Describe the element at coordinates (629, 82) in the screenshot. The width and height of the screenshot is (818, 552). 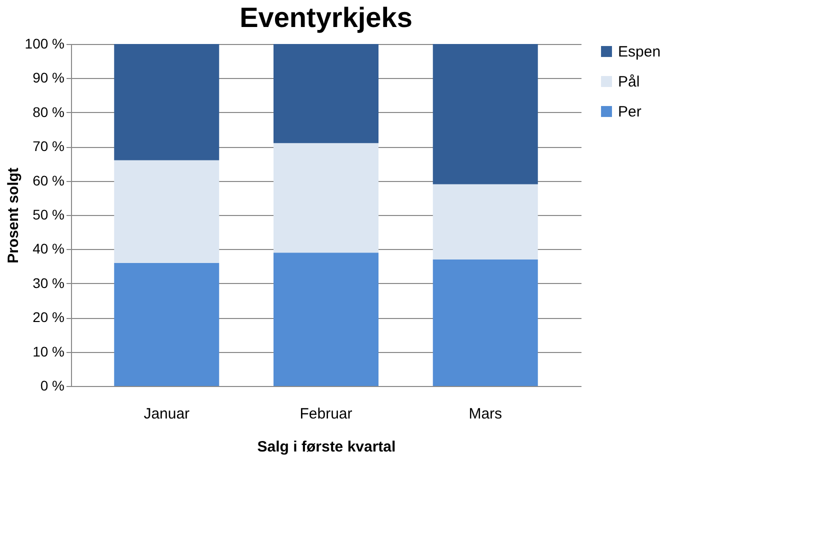
I see `legend-label: Pål` at that location.